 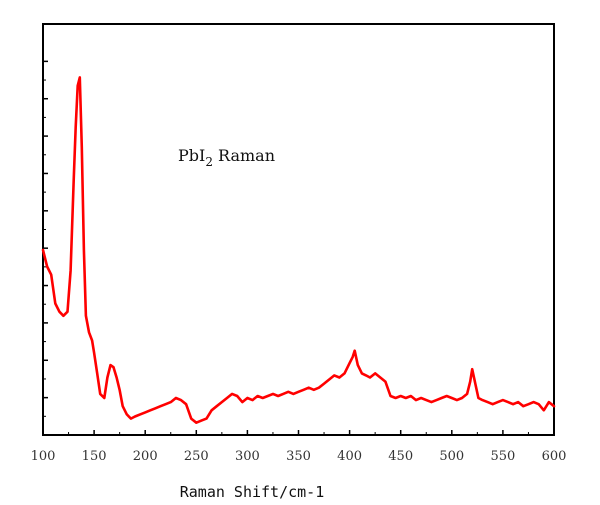 What do you see at coordinates (252, 492) in the screenshot?
I see `x-axis-label: Raman Shift/cm-1` at bounding box center [252, 492].